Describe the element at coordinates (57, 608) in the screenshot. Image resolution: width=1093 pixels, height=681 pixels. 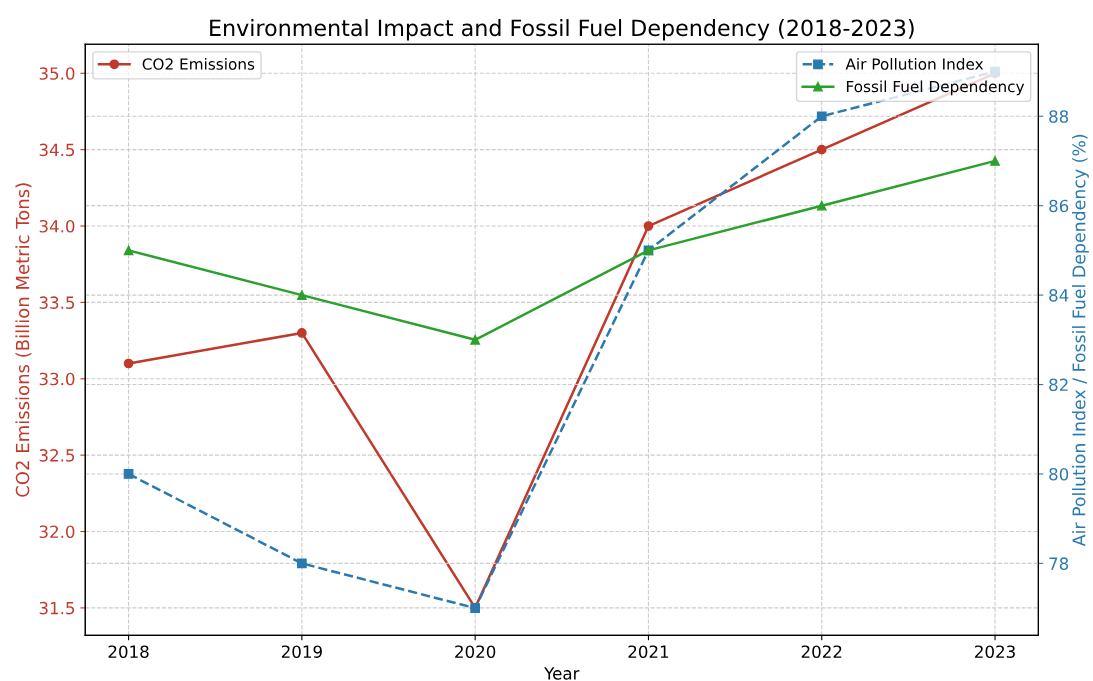
I see `y-tick-label: 31.5` at that location.